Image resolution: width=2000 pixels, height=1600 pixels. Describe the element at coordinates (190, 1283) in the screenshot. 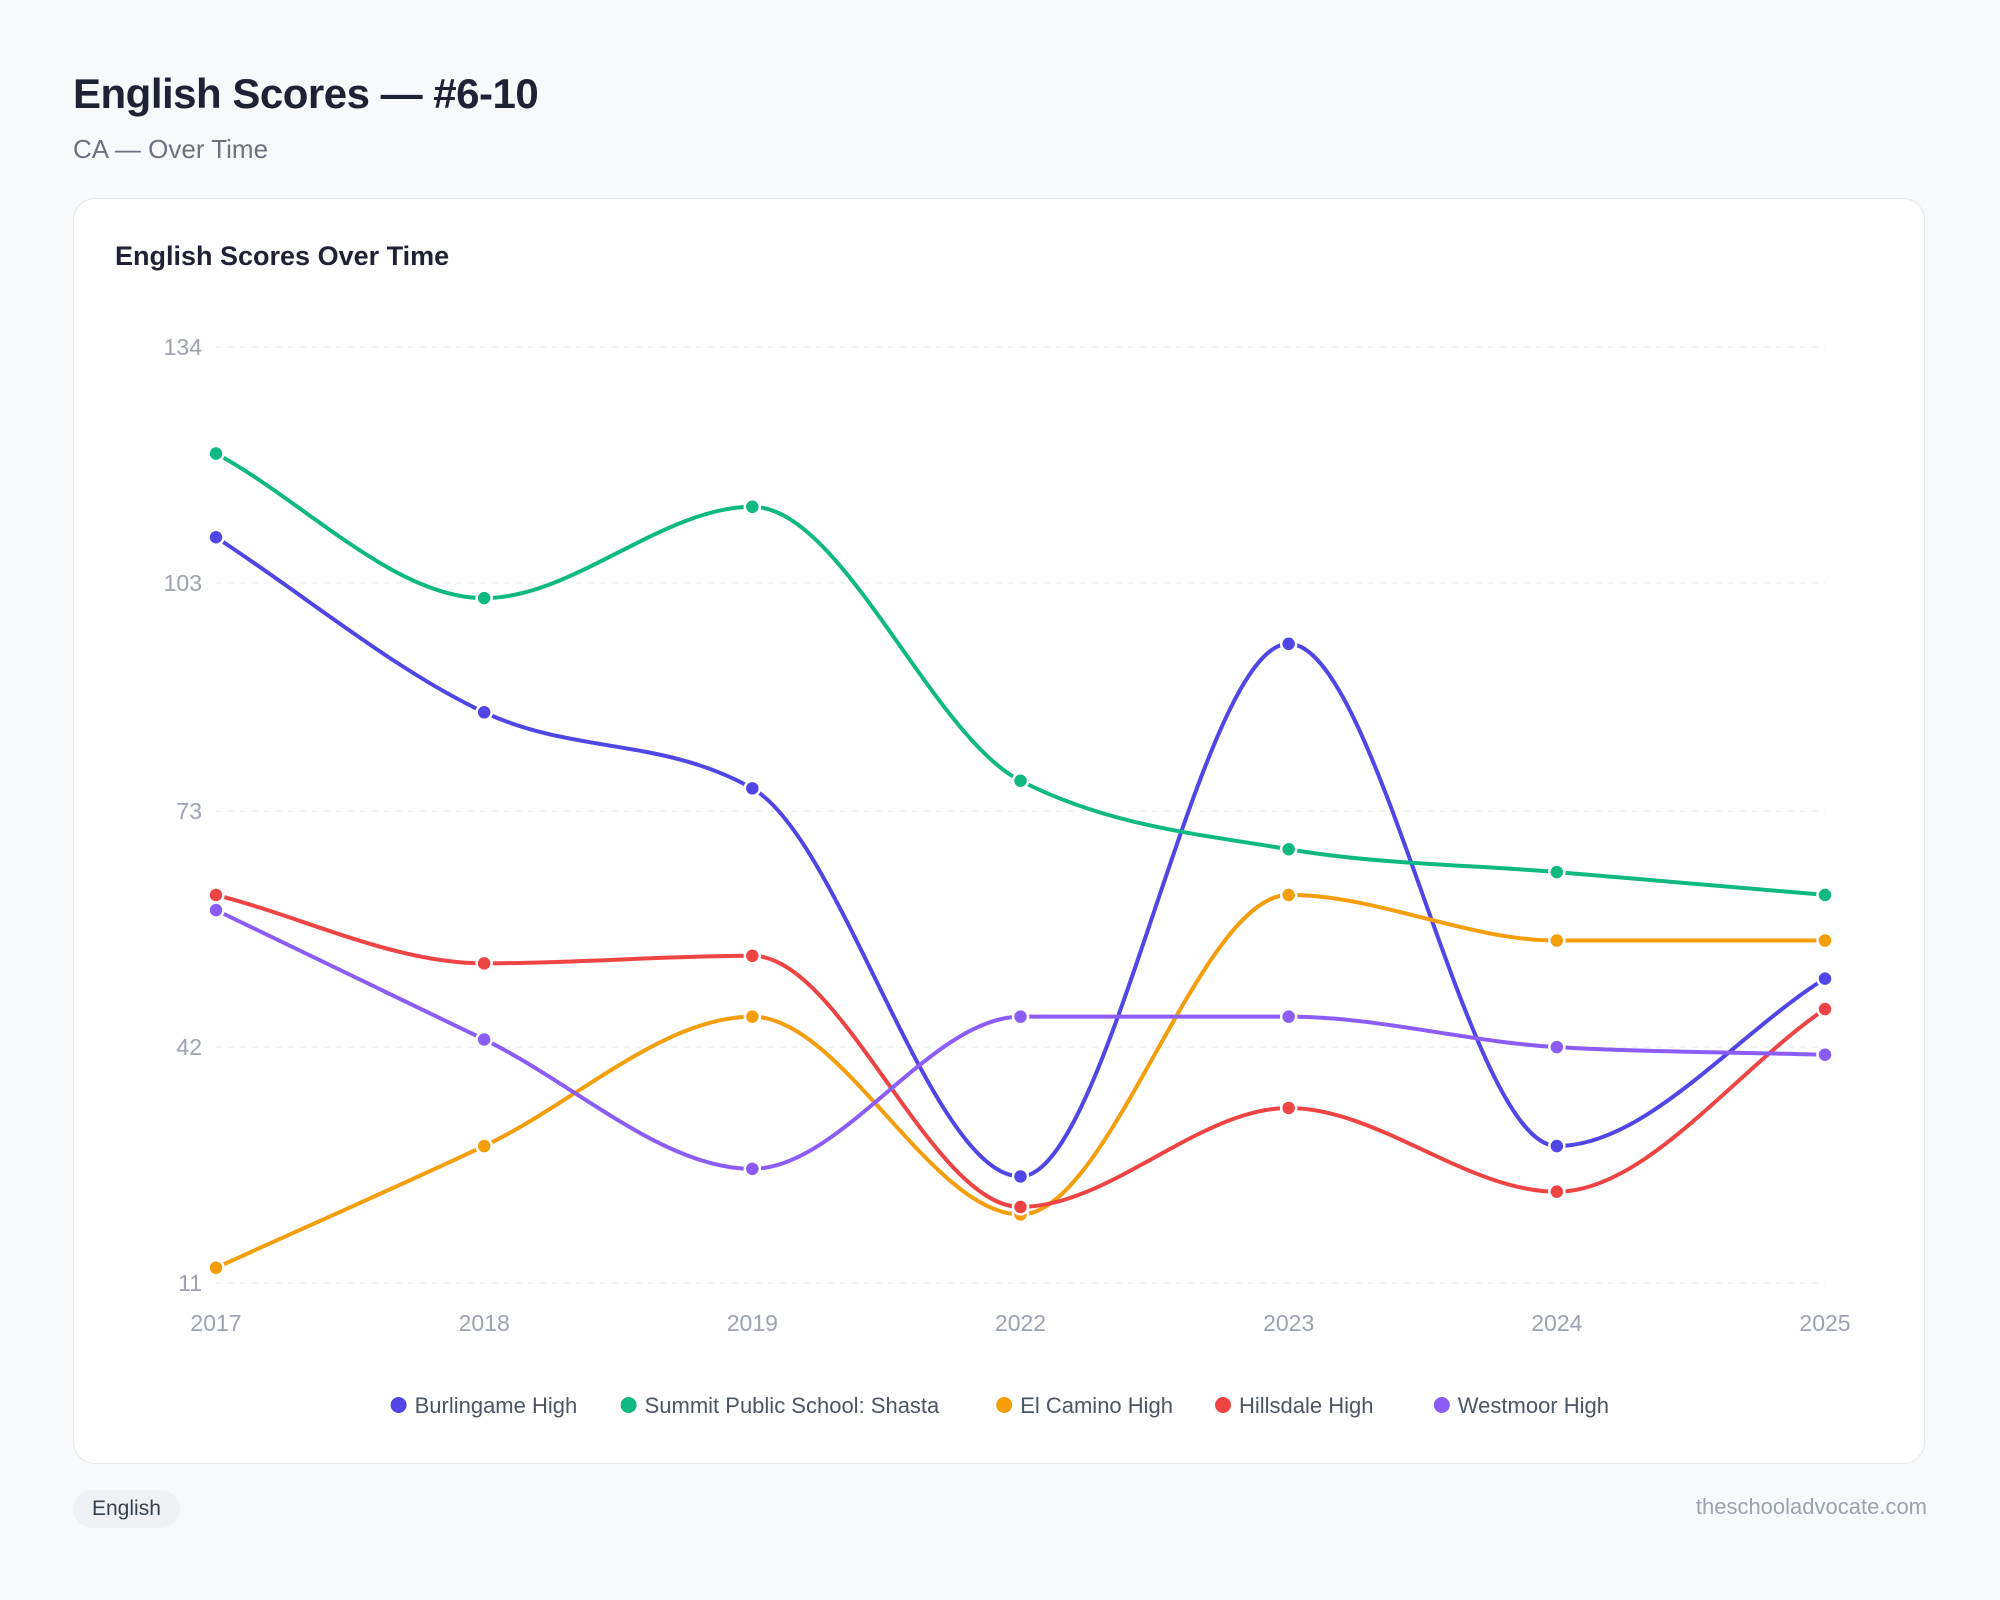

I see `y-tick-label: 11` at that location.